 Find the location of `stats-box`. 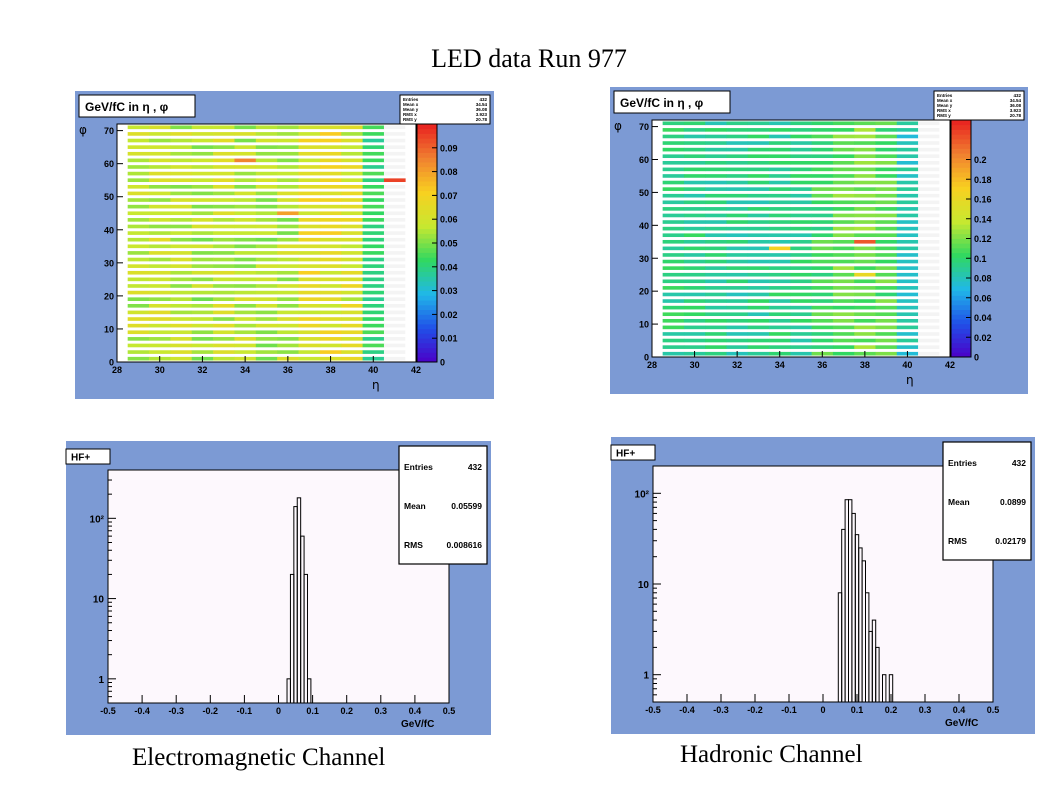

stats-box is located at coordinates (987, 501).